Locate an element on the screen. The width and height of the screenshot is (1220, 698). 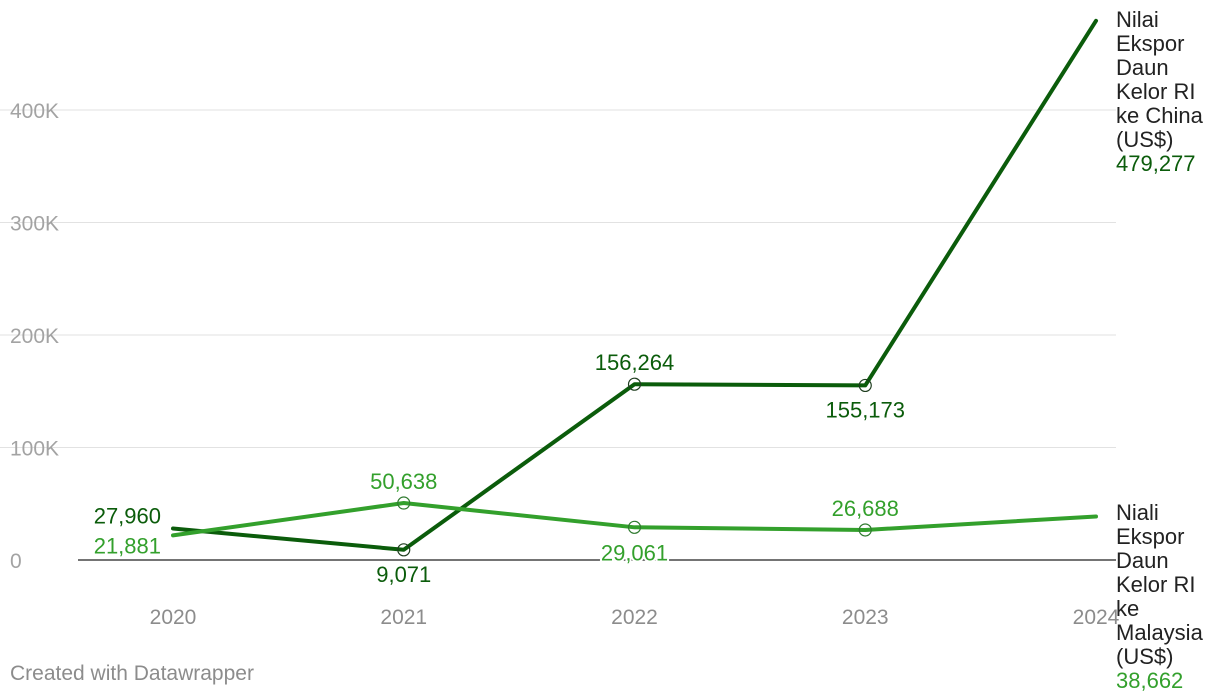
y-tick-label: 400K is located at coordinates (34, 111).